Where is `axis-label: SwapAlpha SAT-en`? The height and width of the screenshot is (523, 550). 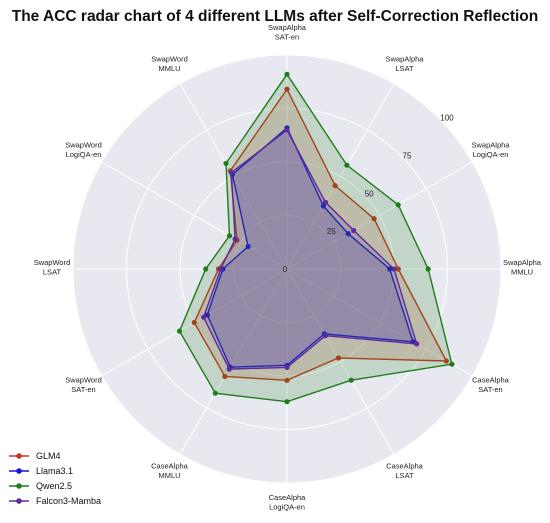
axis-label: SwapAlpha SAT-en is located at coordinates (287, 32).